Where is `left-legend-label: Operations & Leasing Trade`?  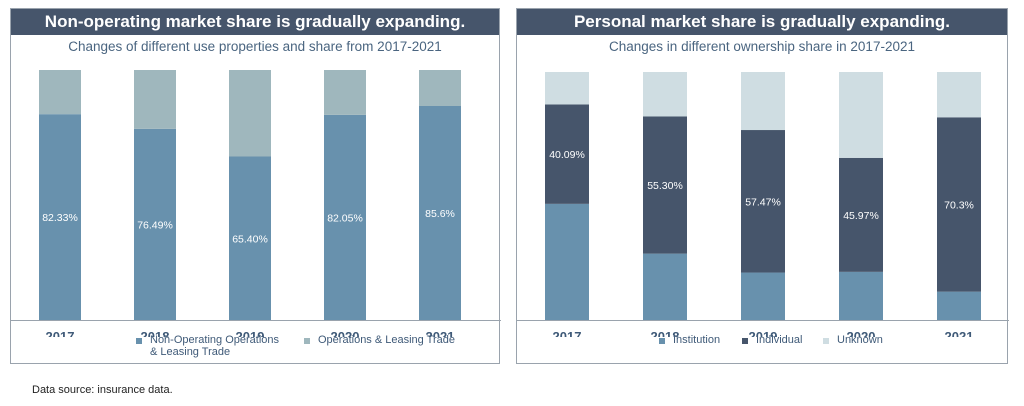 left-legend-label: Operations & Leasing Trade is located at coordinates (386, 340).